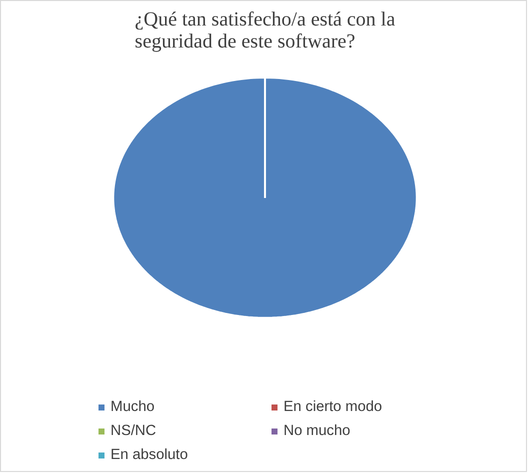  Describe the element at coordinates (149, 455) in the screenshot. I see `legend-label: En absoluto` at that location.